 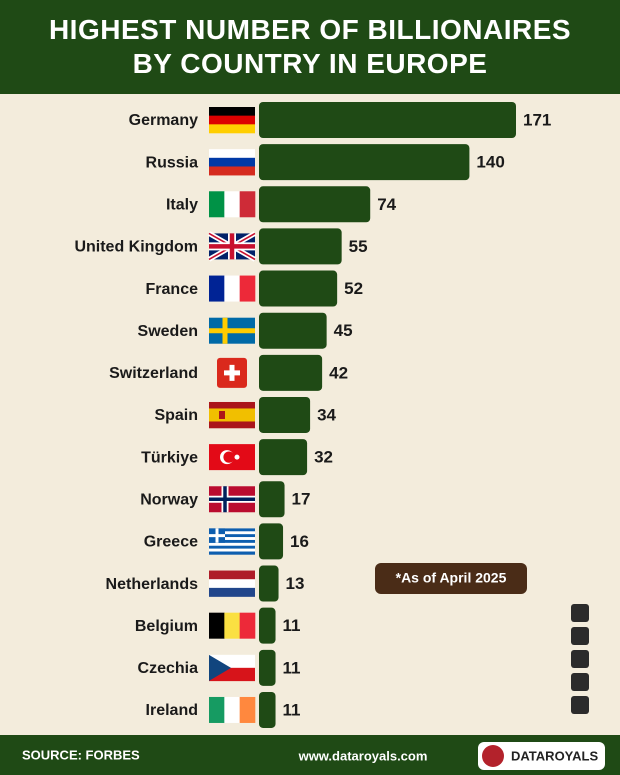 I want to click on category-label: Greece, so click(x=171, y=542).